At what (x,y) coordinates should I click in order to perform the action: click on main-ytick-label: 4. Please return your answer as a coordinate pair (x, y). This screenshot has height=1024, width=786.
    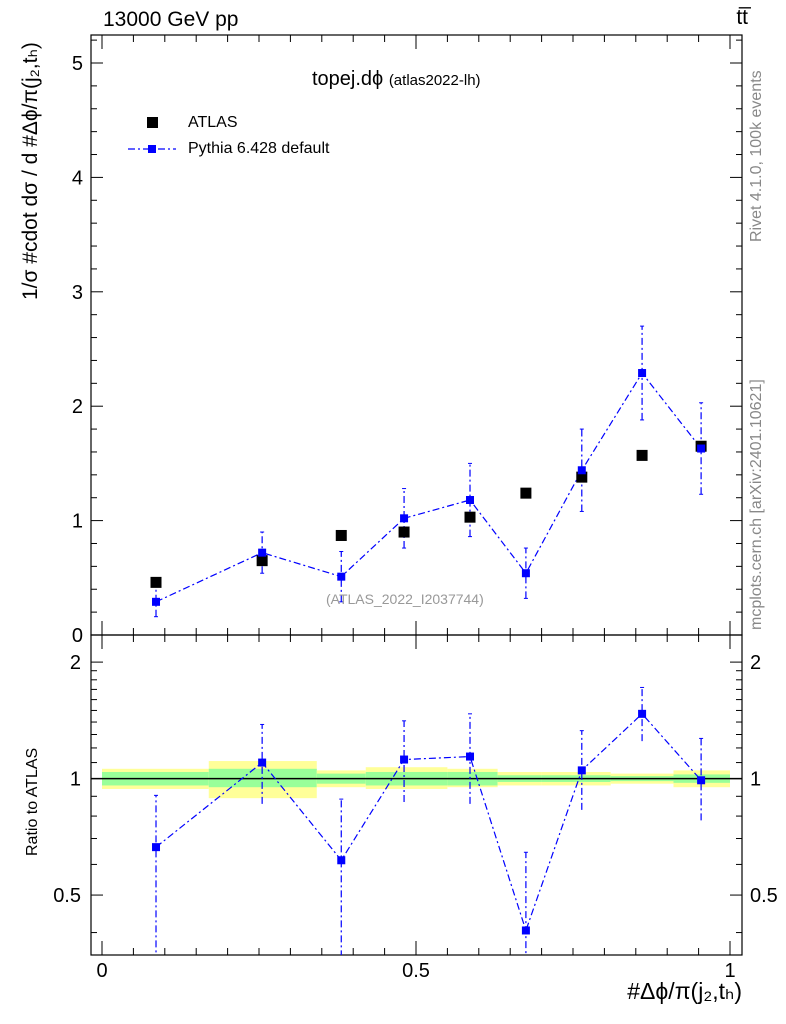
    Looking at the image, I should click on (77, 178).